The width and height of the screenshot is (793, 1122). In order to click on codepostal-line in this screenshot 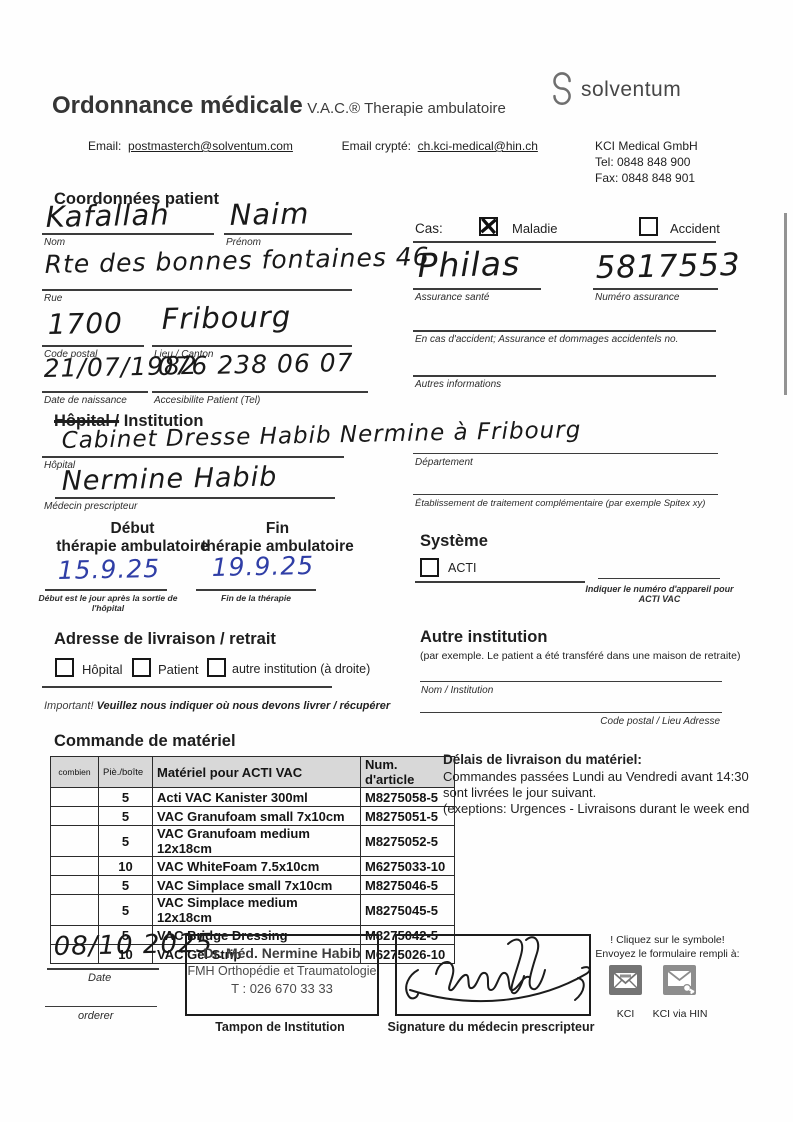, I will do `click(93, 346)`.